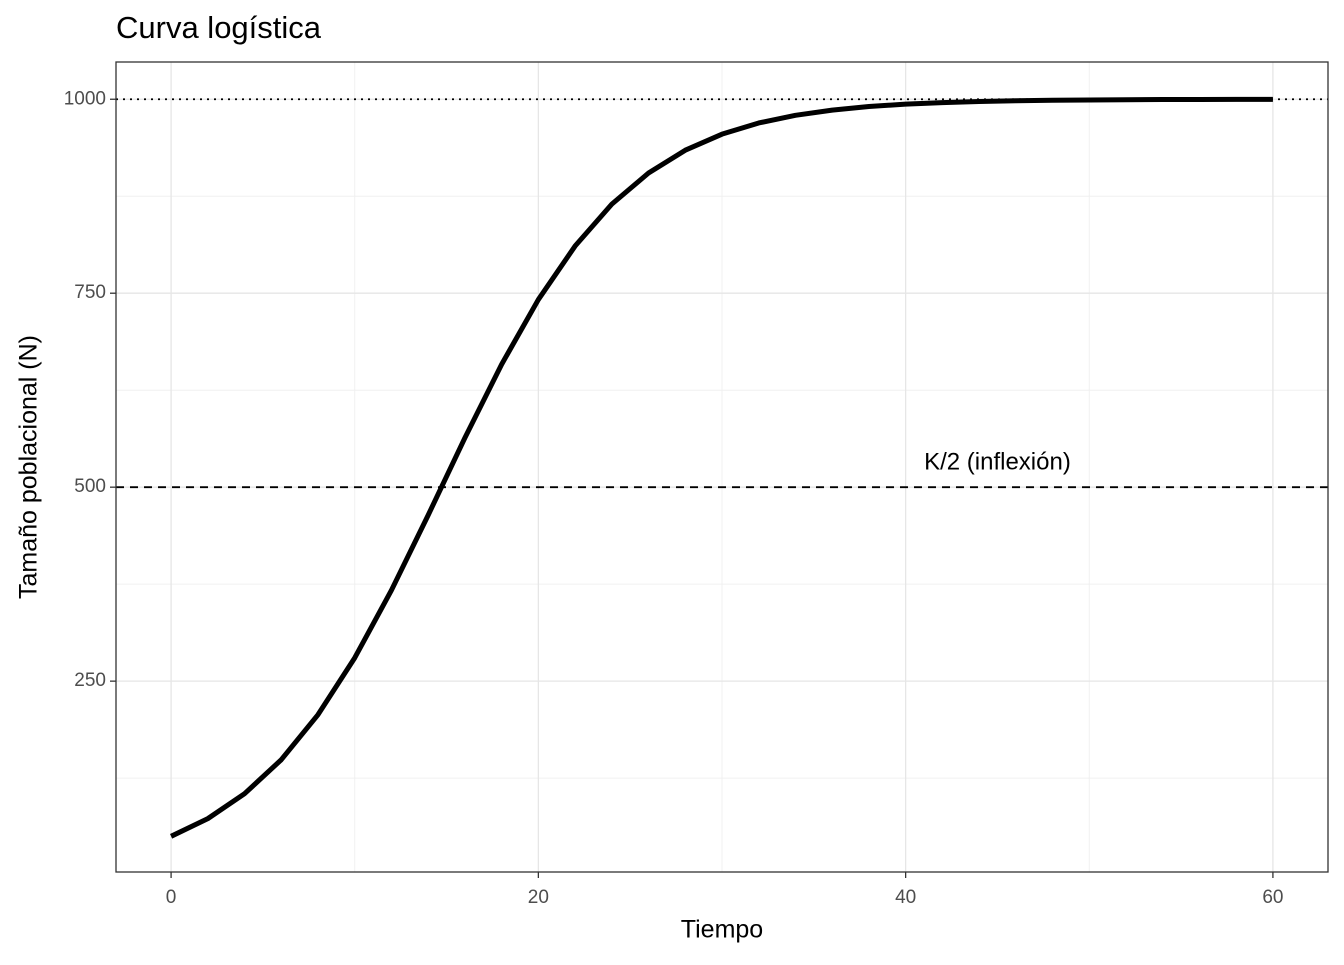 The width and height of the screenshot is (1344, 965). What do you see at coordinates (171, 897) in the screenshot?
I see `x-tick-label: 0` at bounding box center [171, 897].